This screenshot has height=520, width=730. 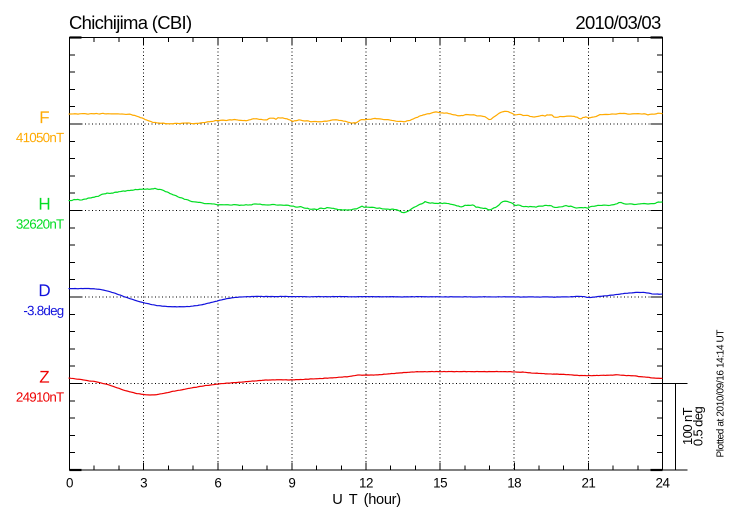 What do you see at coordinates (663, 483) in the screenshot?
I see `svg-text: 24` at bounding box center [663, 483].